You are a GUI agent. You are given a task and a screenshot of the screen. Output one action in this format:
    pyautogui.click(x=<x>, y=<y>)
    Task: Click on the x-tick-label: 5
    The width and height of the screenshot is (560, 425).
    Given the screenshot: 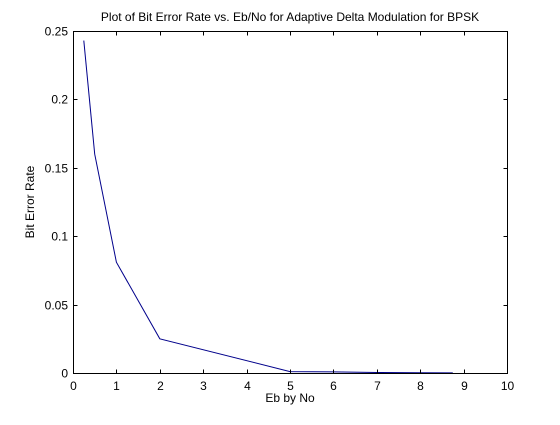 What is the action you would take?
    pyautogui.click(x=290, y=386)
    